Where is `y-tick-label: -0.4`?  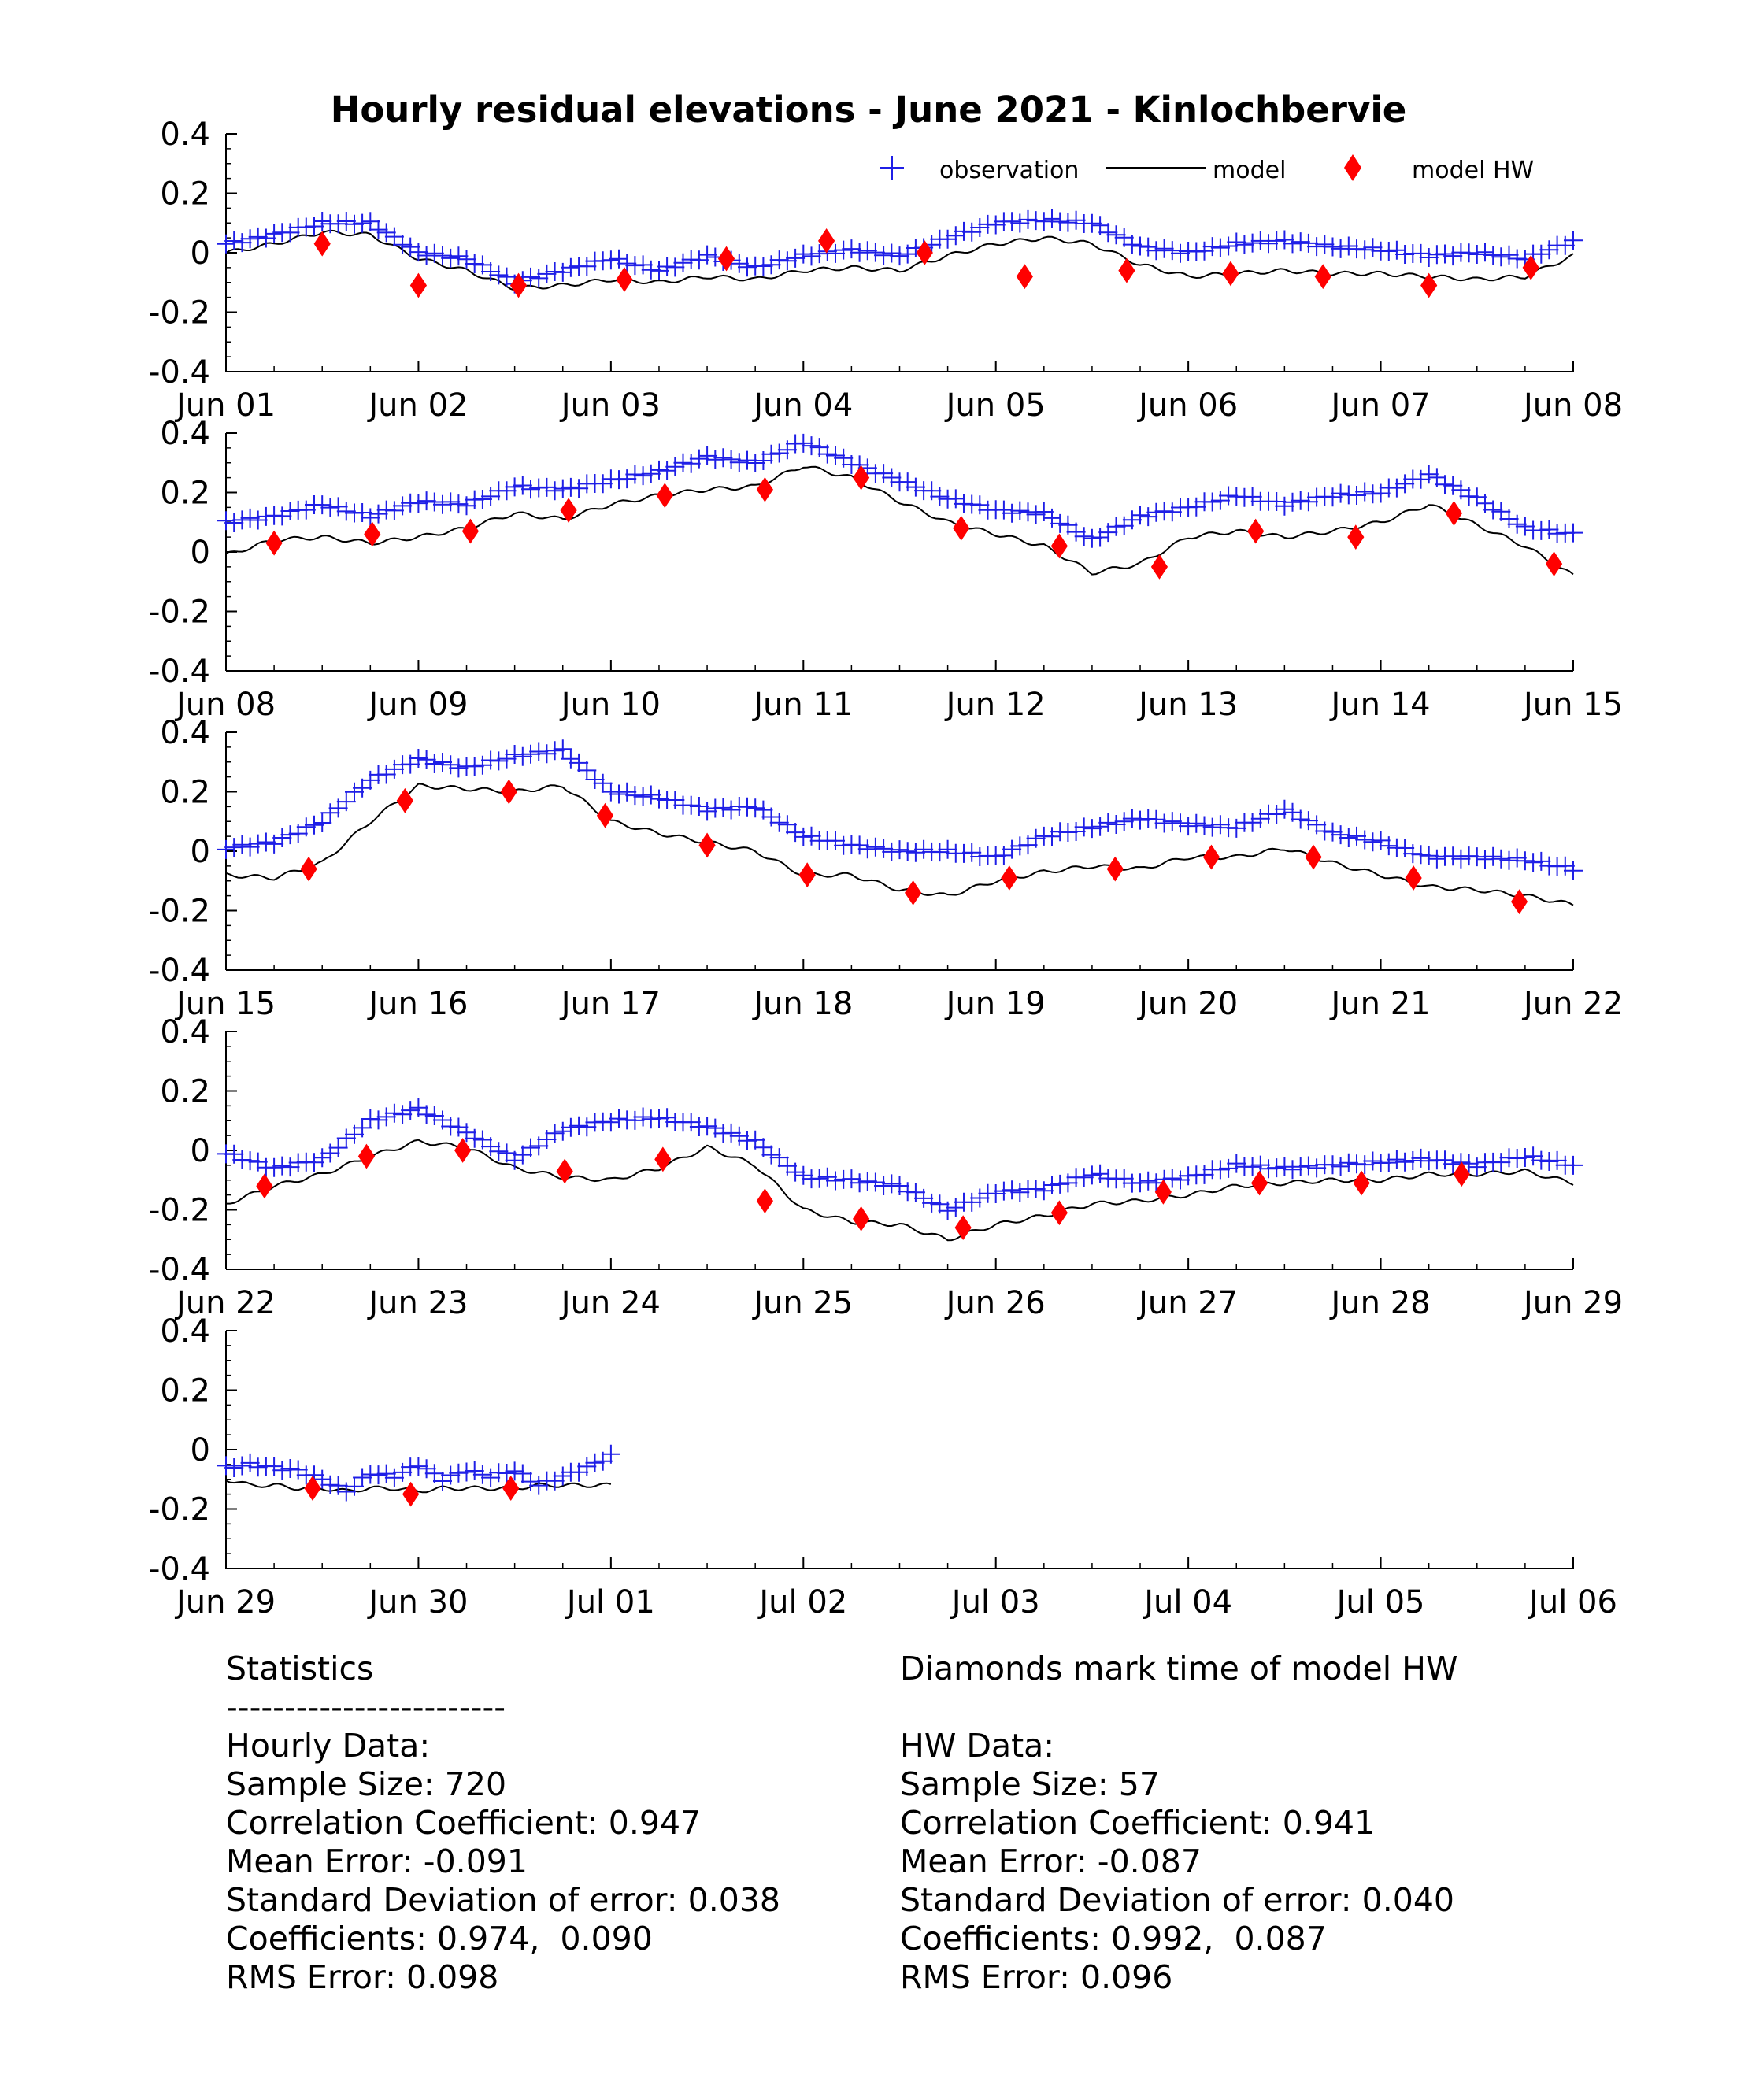
y-tick-label: -0.4 is located at coordinates (179, 1569).